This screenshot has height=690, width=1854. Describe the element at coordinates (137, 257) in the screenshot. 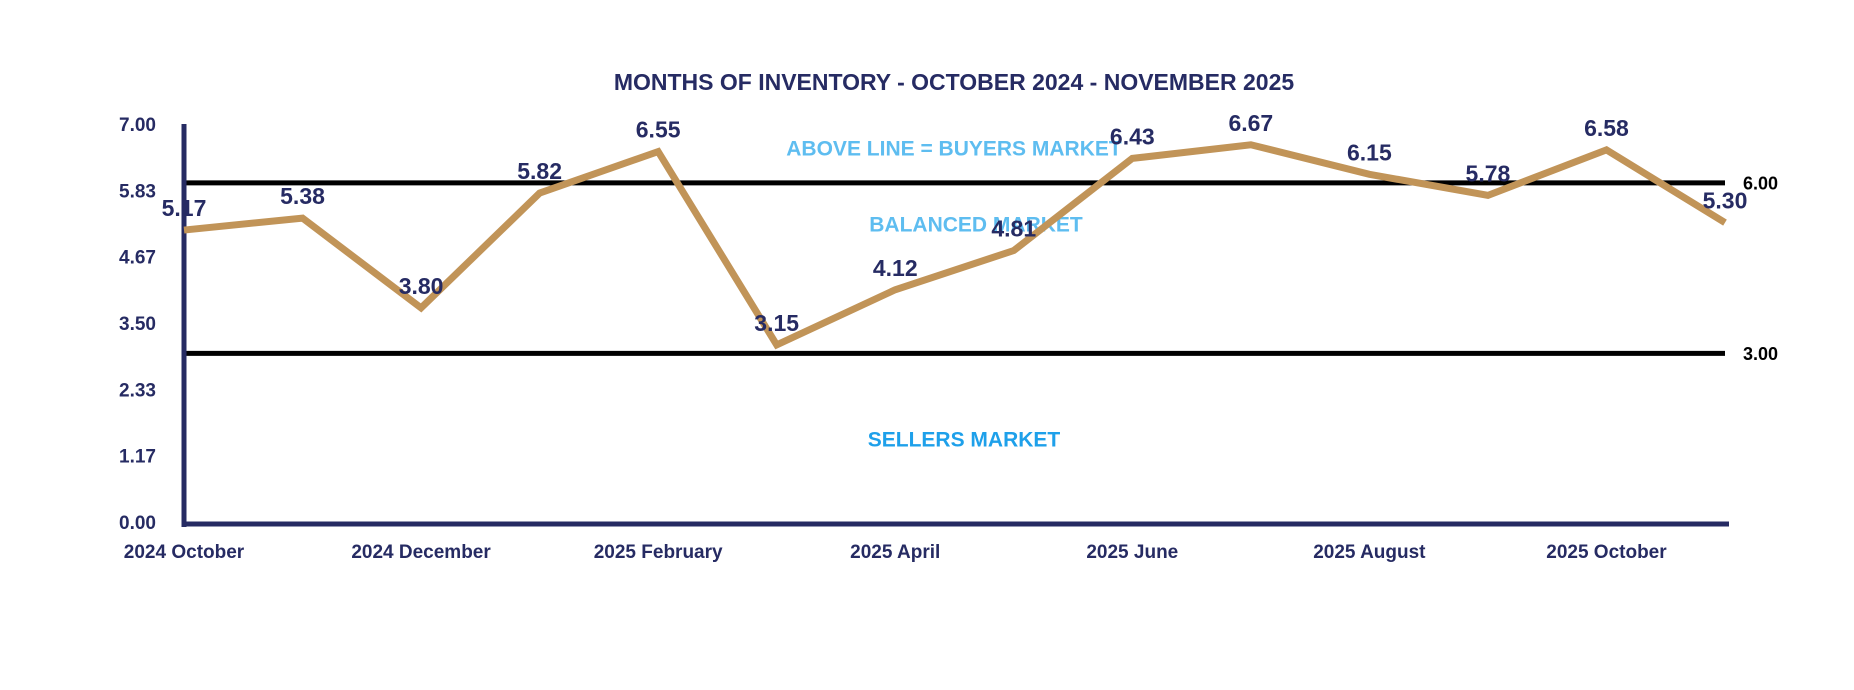

I see `y-tick-label: 4.67` at that location.